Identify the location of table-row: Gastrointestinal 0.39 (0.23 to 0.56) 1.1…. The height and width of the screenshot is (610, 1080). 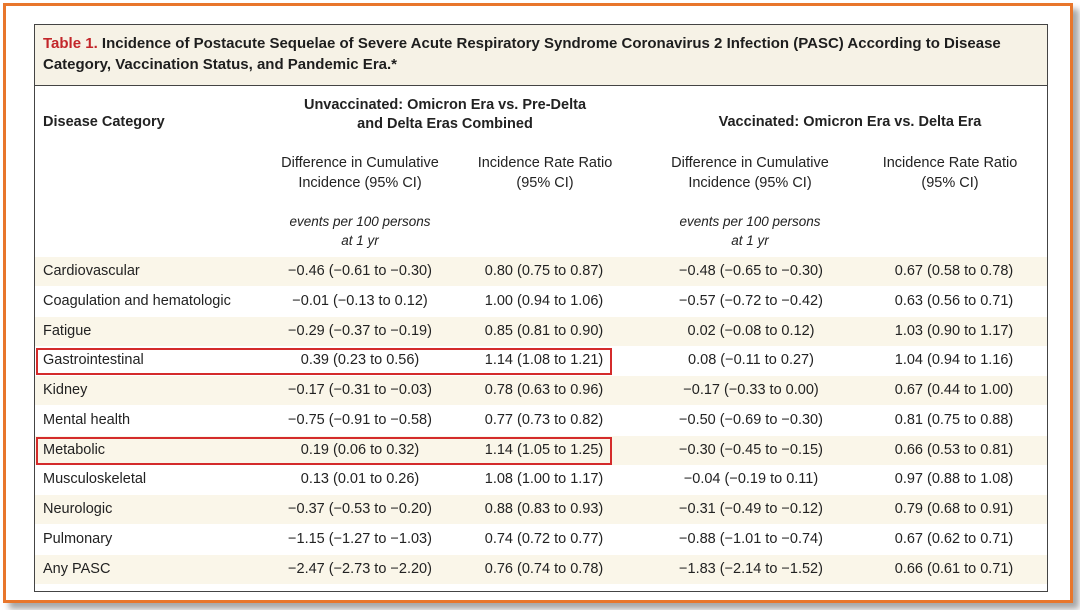
(541, 360).